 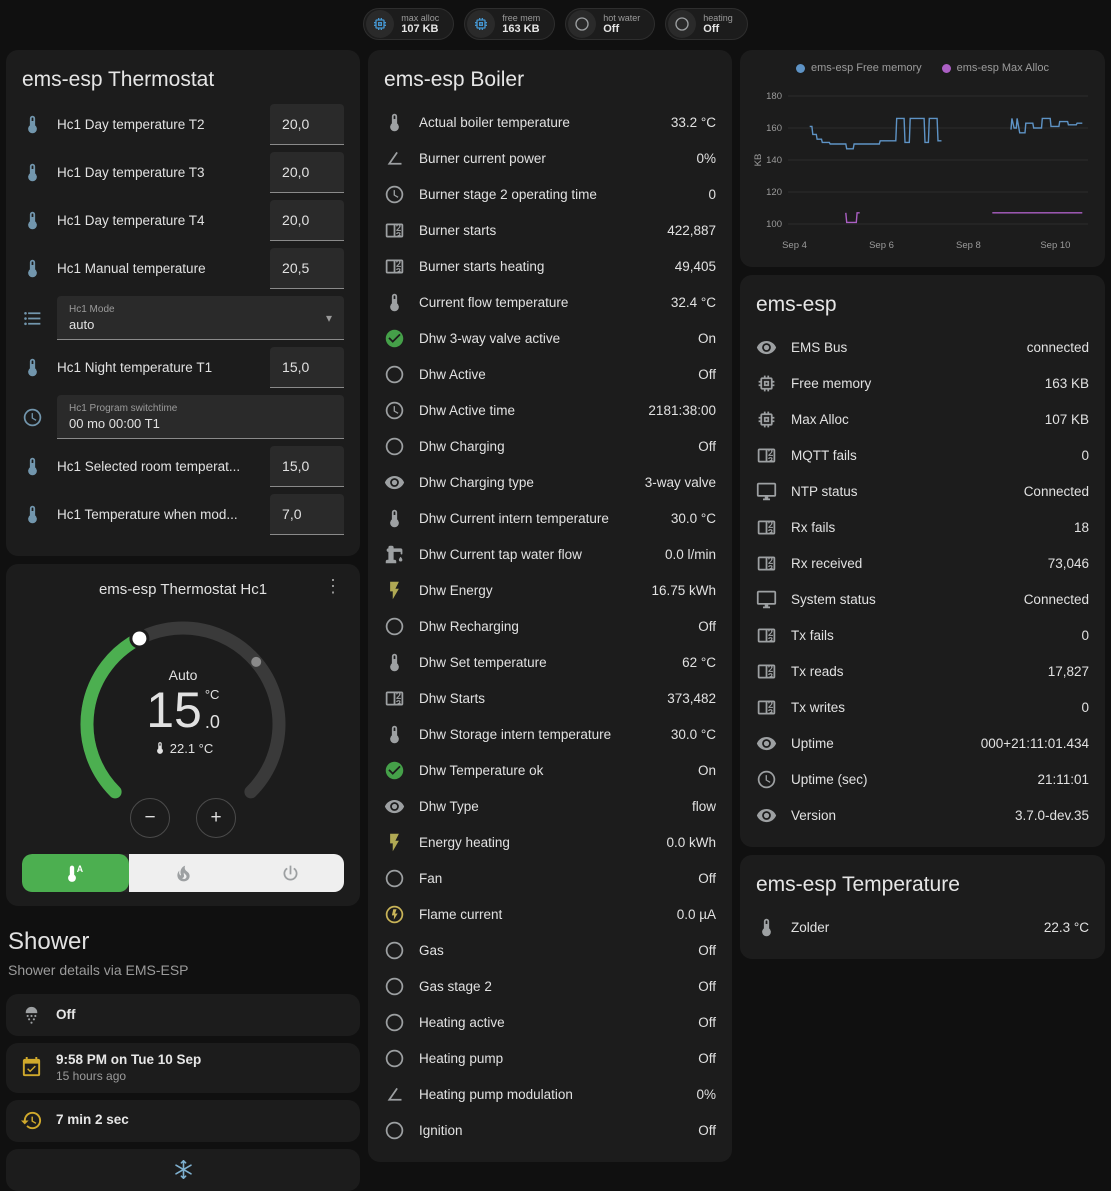 I want to click on entity-row: Energy heating 0.0 kWh, so click(x=550, y=842).